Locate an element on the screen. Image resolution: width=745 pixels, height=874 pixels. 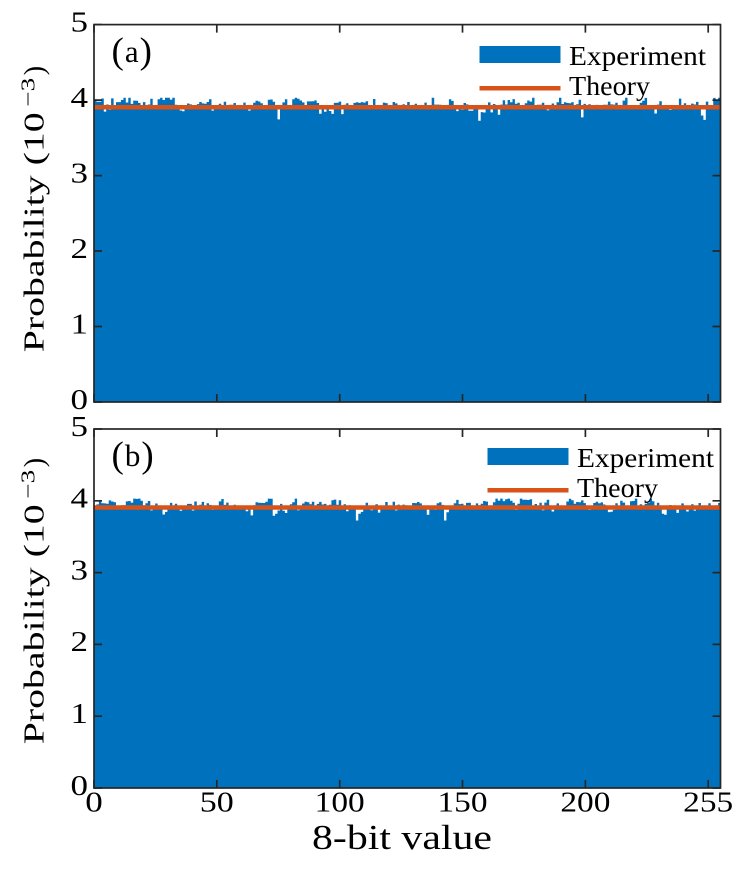
svg-text: 100 is located at coordinates (340, 803).